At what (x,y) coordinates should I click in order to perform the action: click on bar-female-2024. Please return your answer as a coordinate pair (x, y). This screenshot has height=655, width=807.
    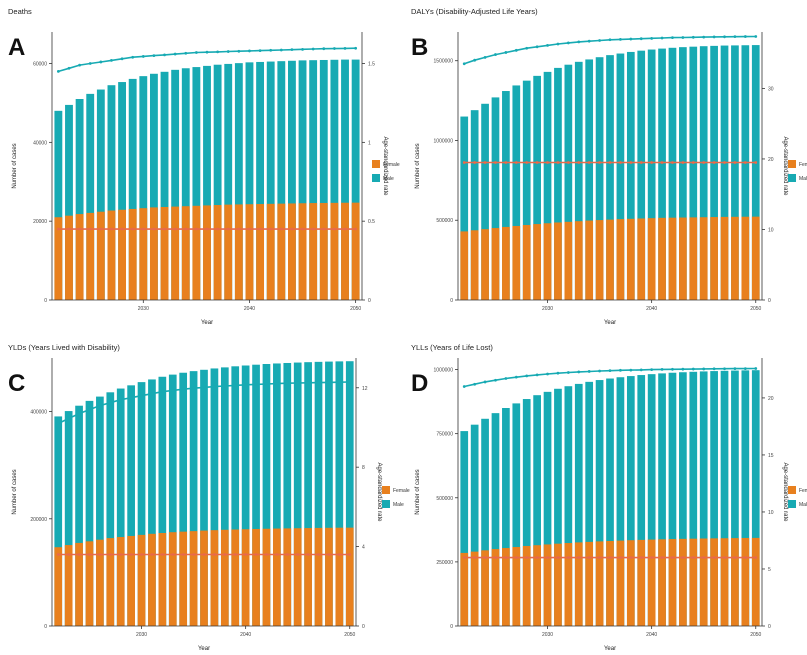
    Looking at the image, I should click on (79, 584).